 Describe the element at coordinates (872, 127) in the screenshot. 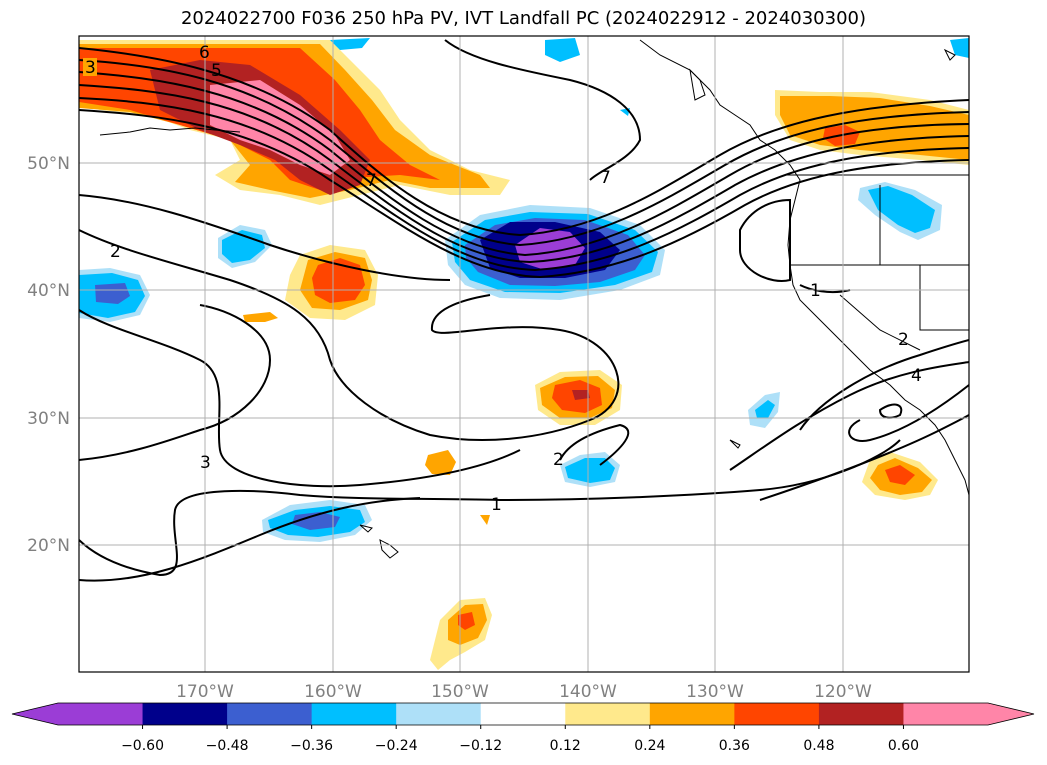

I see `positive-pv-anomaly-gulf-alaska` at that location.